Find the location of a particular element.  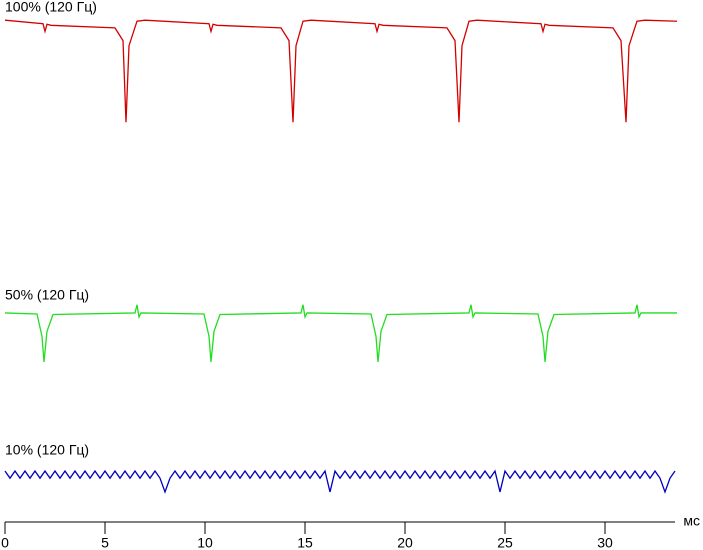

x-tick-label: 20 is located at coordinates (405, 542).